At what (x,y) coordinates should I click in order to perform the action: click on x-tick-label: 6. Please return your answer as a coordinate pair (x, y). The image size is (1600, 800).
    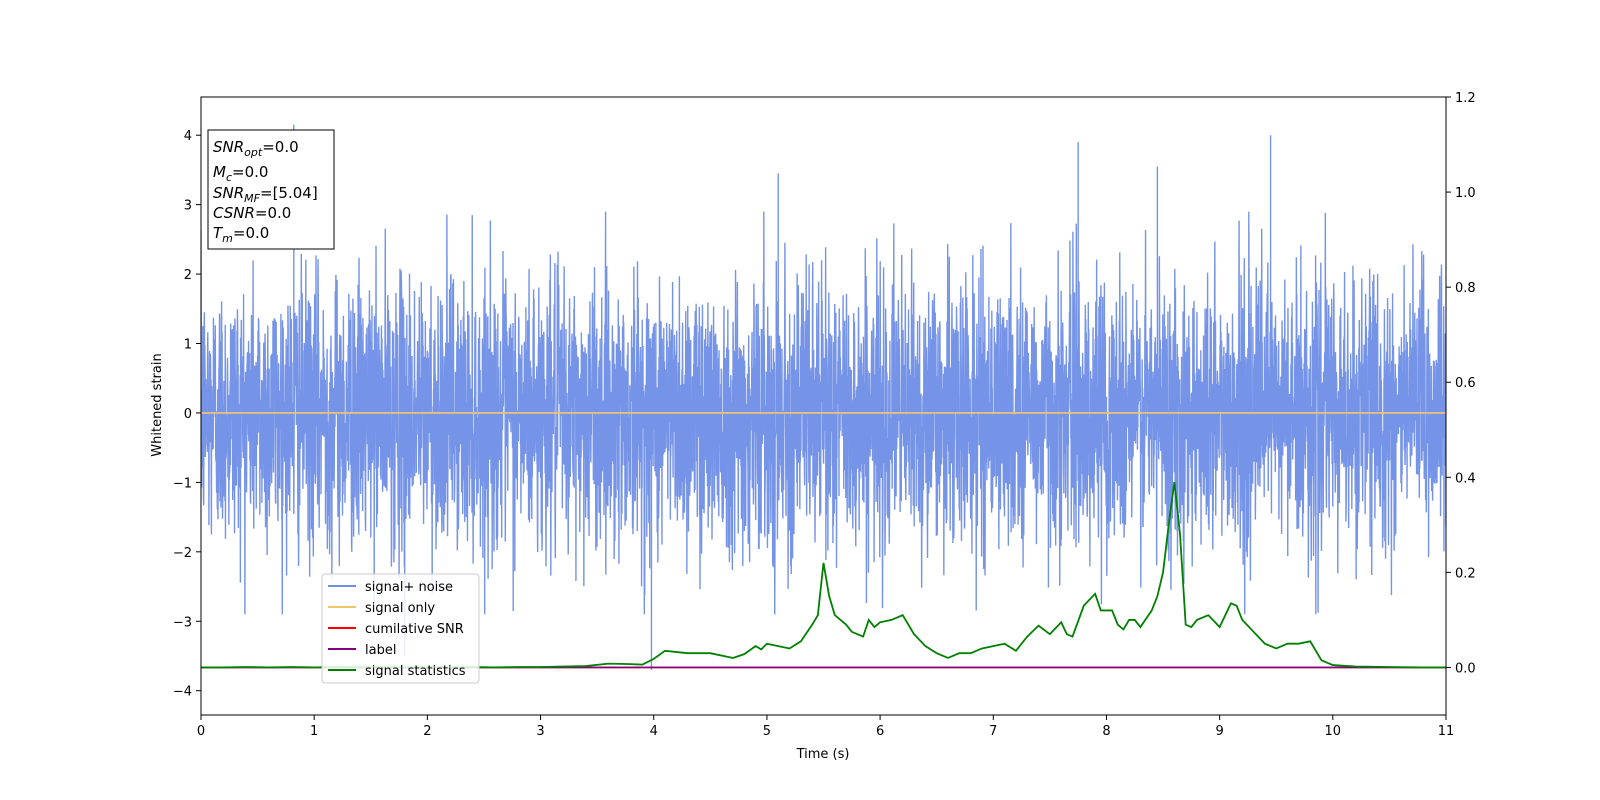
    Looking at the image, I should click on (880, 731).